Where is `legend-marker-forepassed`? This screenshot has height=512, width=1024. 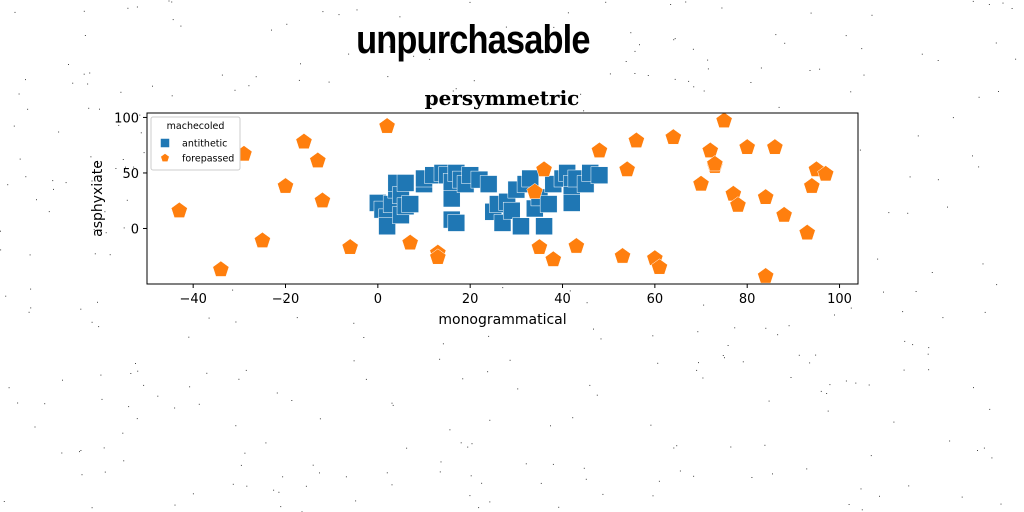
legend-marker-forepassed is located at coordinates (165, 157).